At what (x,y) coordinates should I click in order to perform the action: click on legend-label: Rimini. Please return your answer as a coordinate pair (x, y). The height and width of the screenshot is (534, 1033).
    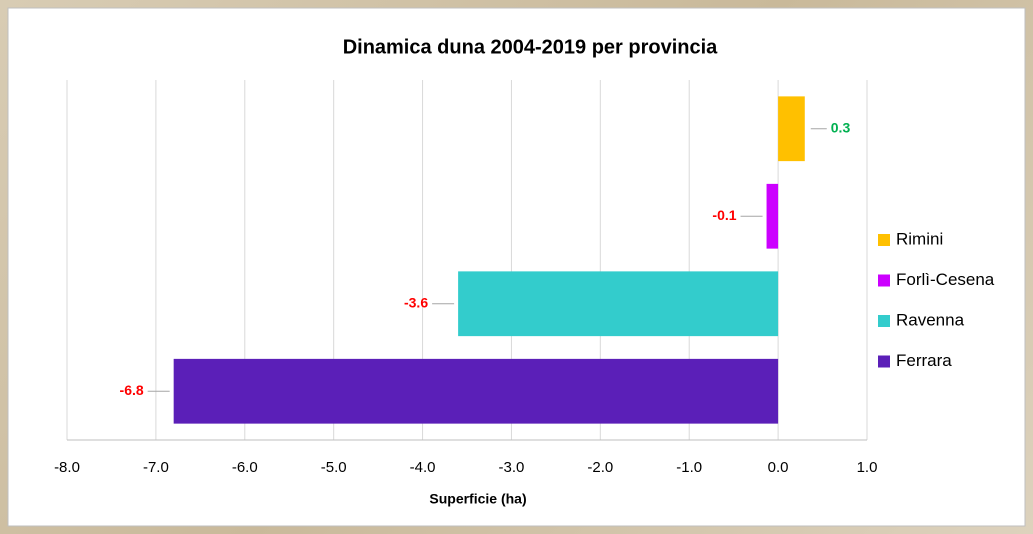
    Looking at the image, I should click on (919, 238).